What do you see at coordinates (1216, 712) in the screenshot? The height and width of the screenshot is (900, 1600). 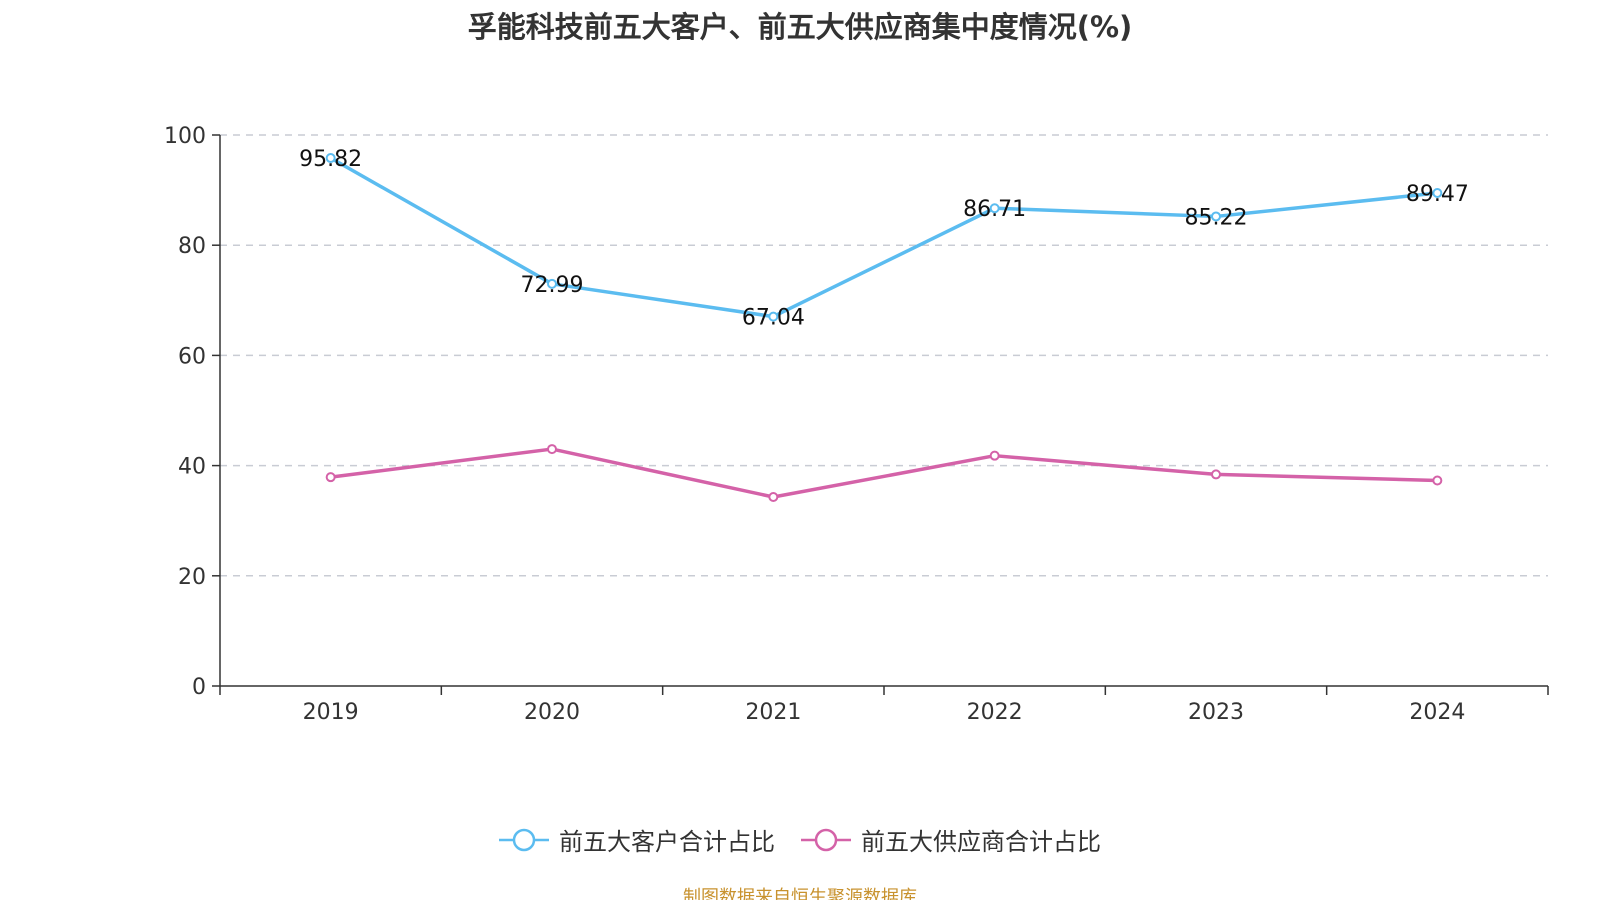 I see `x-tick-label: 2023` at bounding box center [1216, 712].